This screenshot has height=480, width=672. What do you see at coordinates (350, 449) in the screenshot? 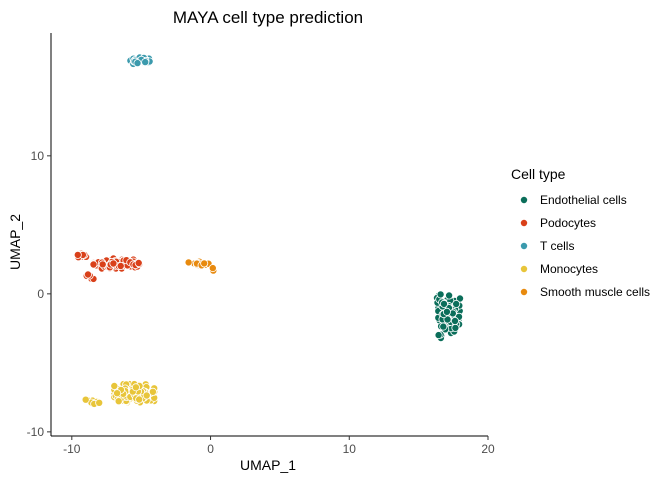
I see `x-tick-label: 10` at bounding box center [350, 449].